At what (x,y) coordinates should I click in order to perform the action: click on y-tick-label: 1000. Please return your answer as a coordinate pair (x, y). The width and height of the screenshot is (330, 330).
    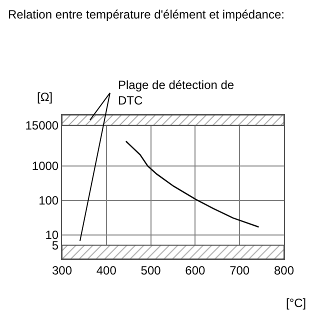
    Looking at the image, I should click on (45, 166).